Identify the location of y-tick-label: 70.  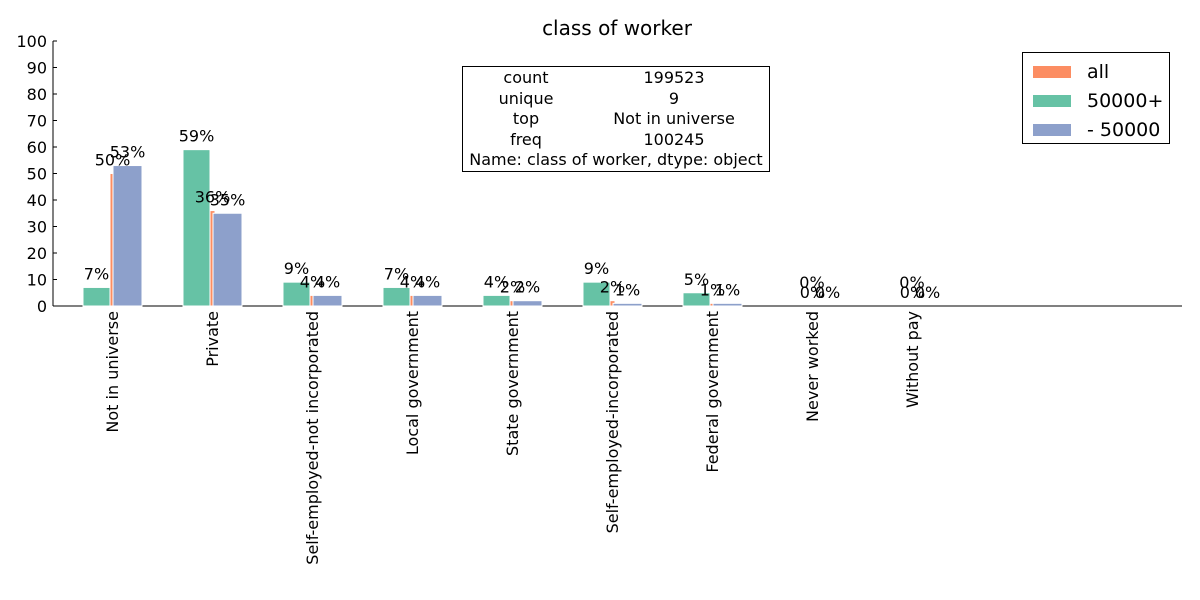
(37, 121).